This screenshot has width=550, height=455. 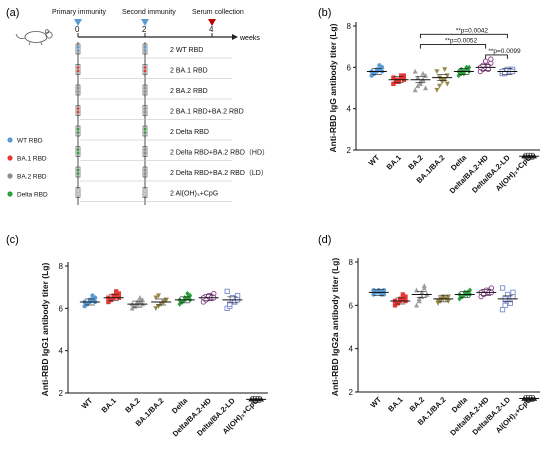 I want to click on y-tick-label: 4, so click(x=349, y=109).